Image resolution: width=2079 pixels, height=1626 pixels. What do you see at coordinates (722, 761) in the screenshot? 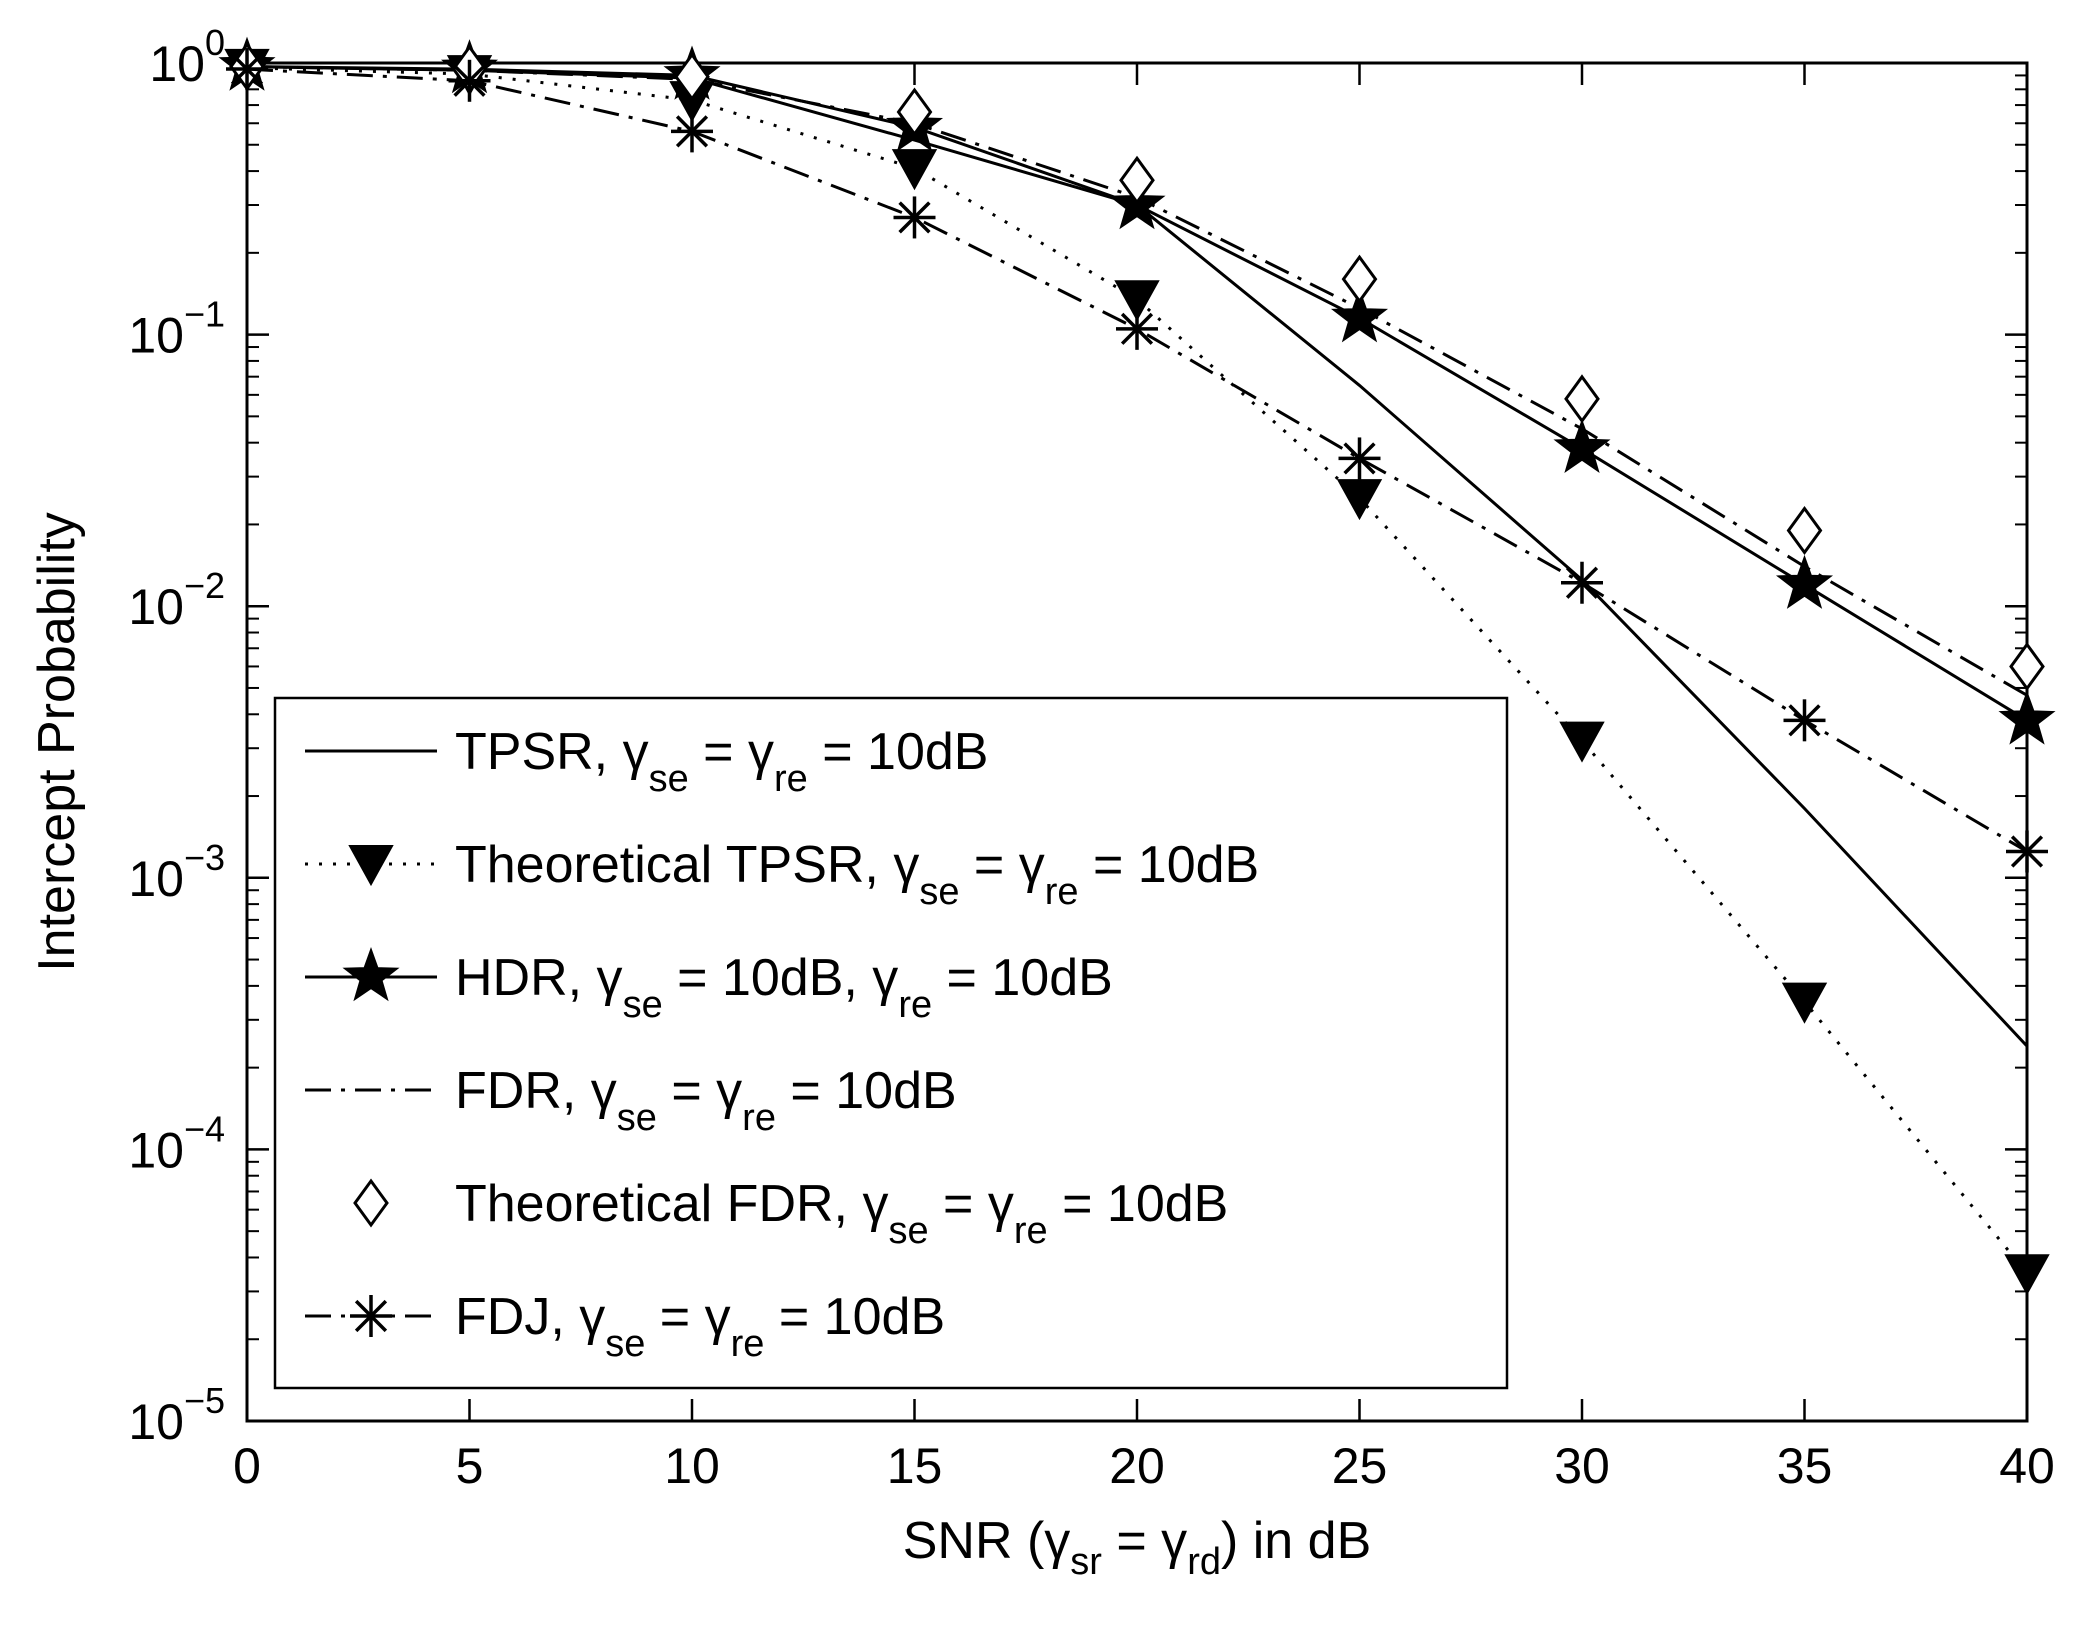
I see `legend-label: TPSR, γse = γre = 10dB` at bounding box center [722, 761].